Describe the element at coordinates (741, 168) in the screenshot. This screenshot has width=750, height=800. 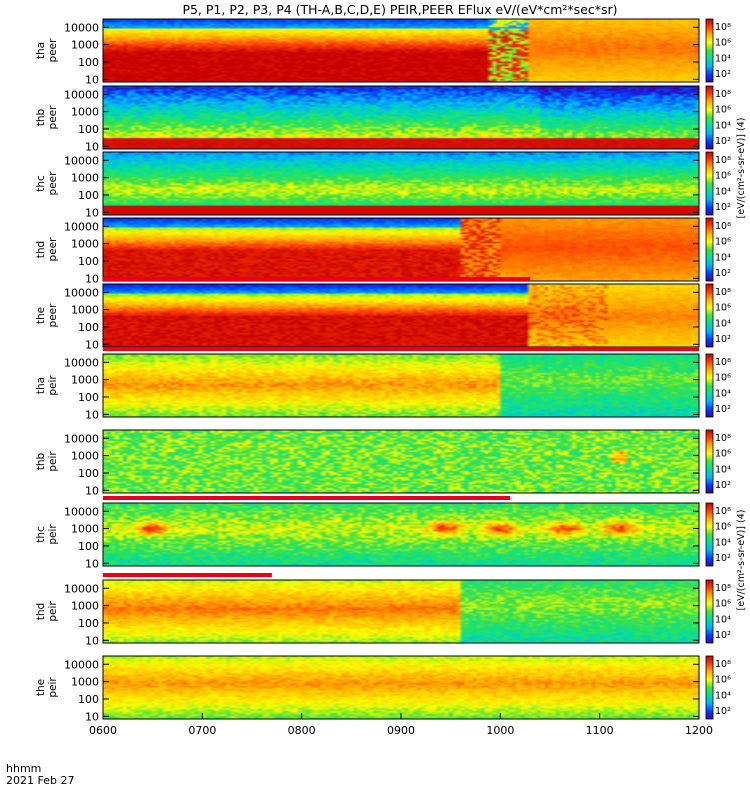
I see `colorbar-unit-peer: [eV/(cm²-s-sr-eV)] (4)` at that location.